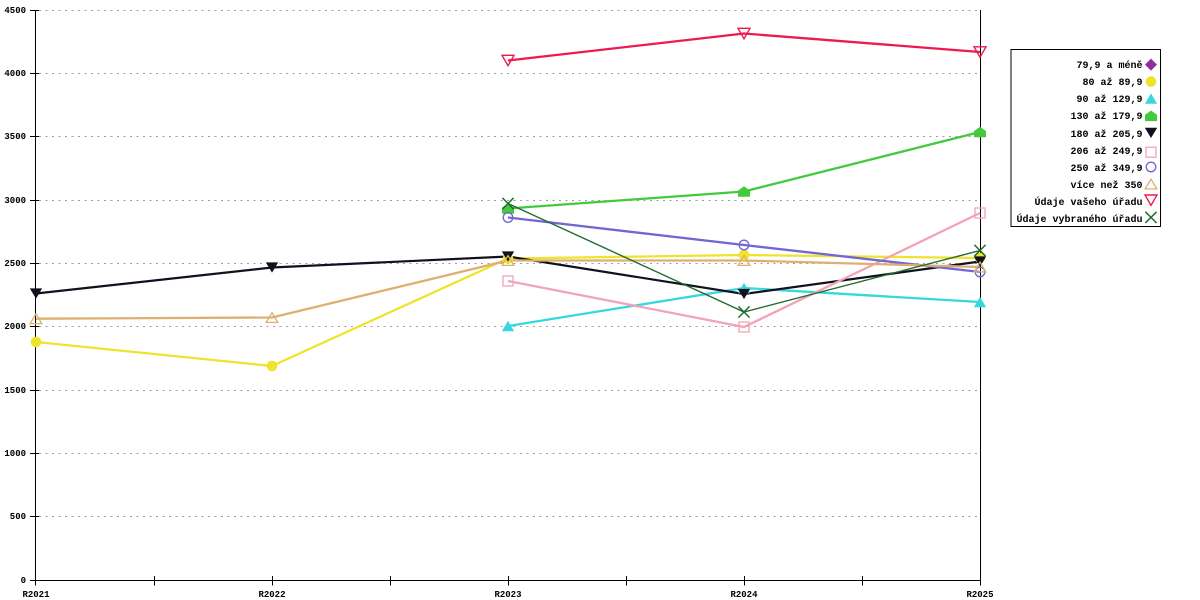  I want to click on svg-text: R2025, so click(979, 595).